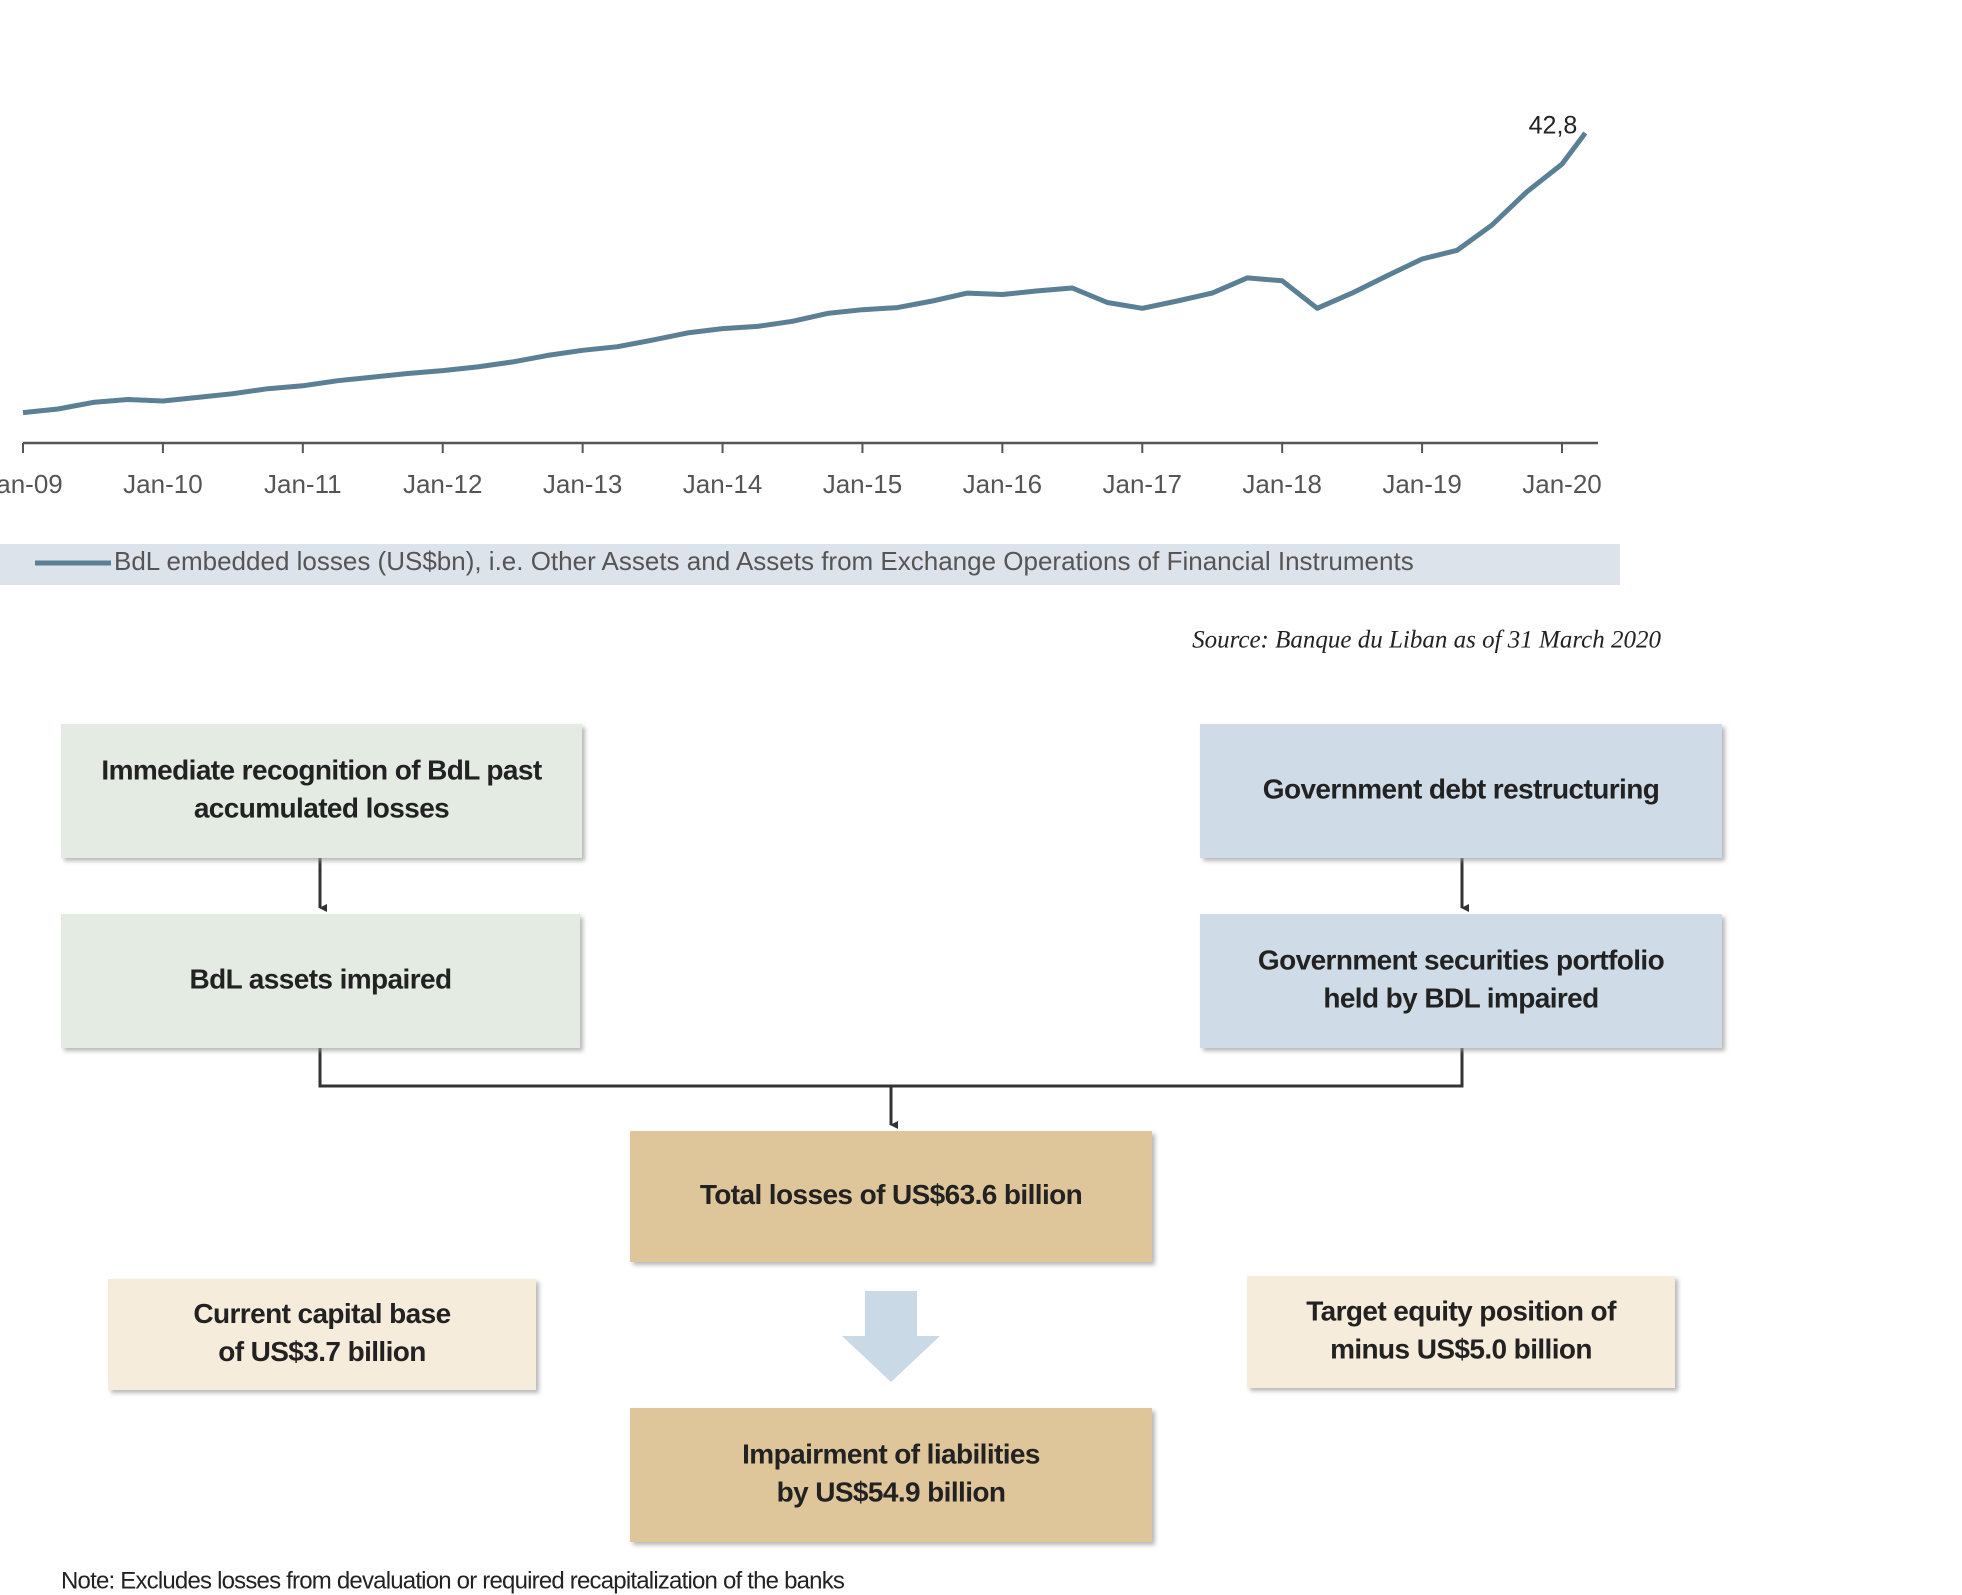 This screenshot has width=1962, height=1595. Describe the element at coordinates (31, 484) in the screenshot. I see `x-tick-label: Jan-09` at that location.